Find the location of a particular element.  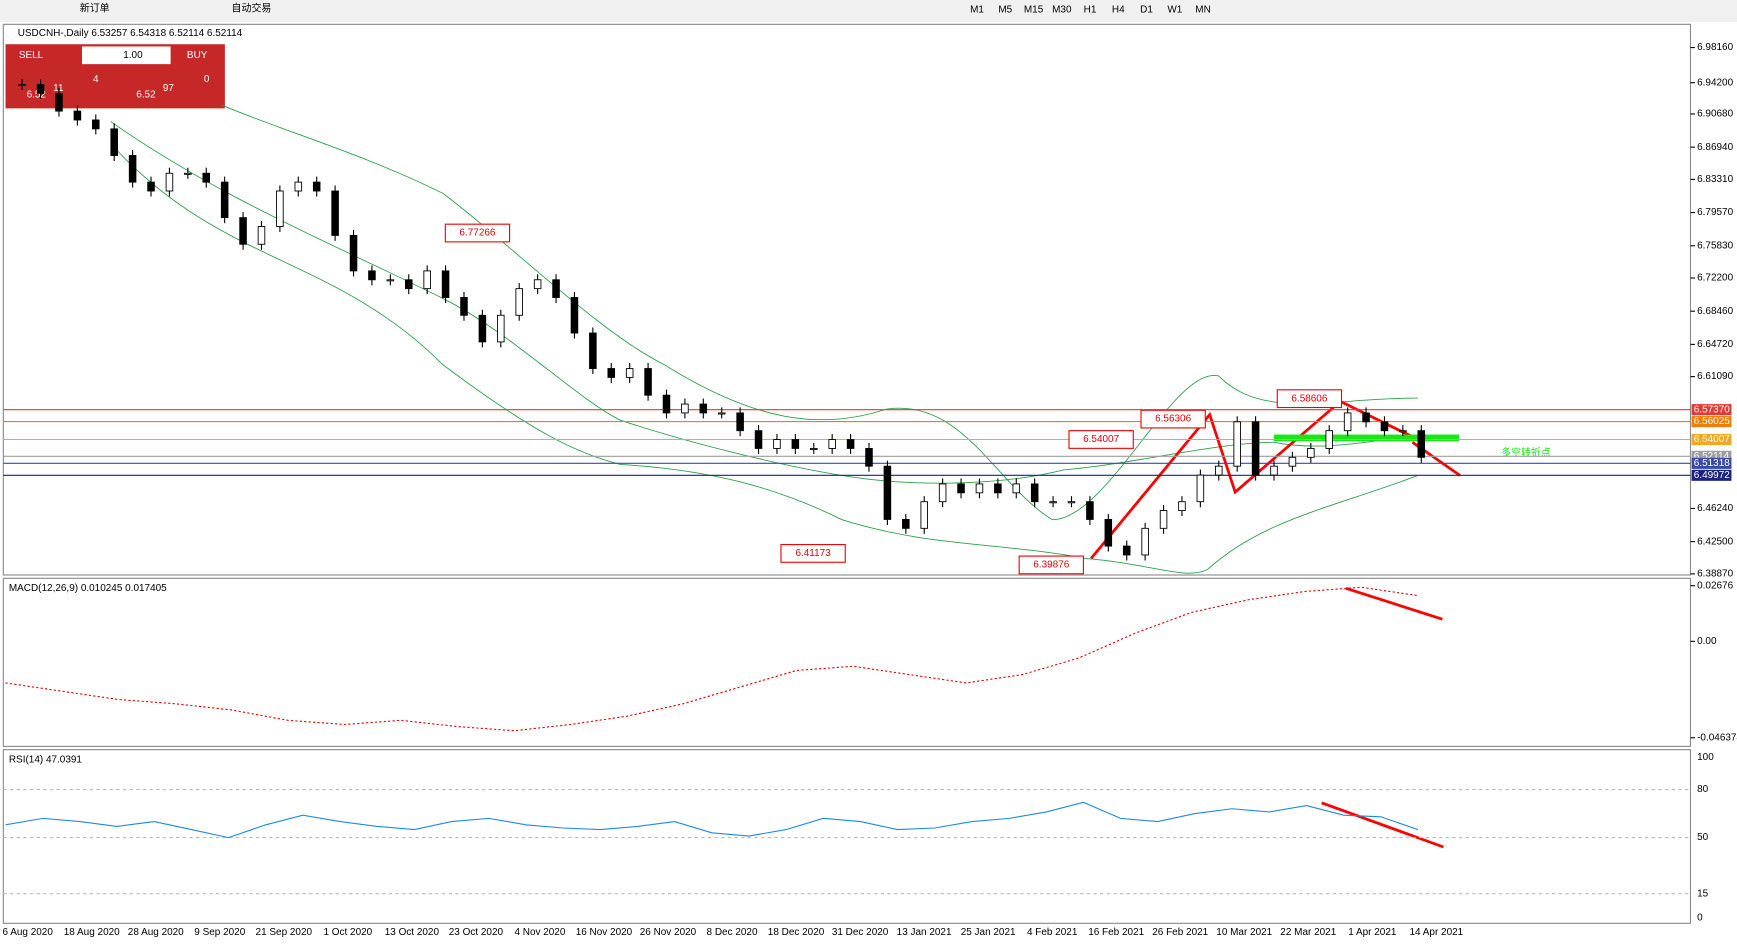

rsi-label: RSI(14) 47.0391 is located at coordinates (46, 759).